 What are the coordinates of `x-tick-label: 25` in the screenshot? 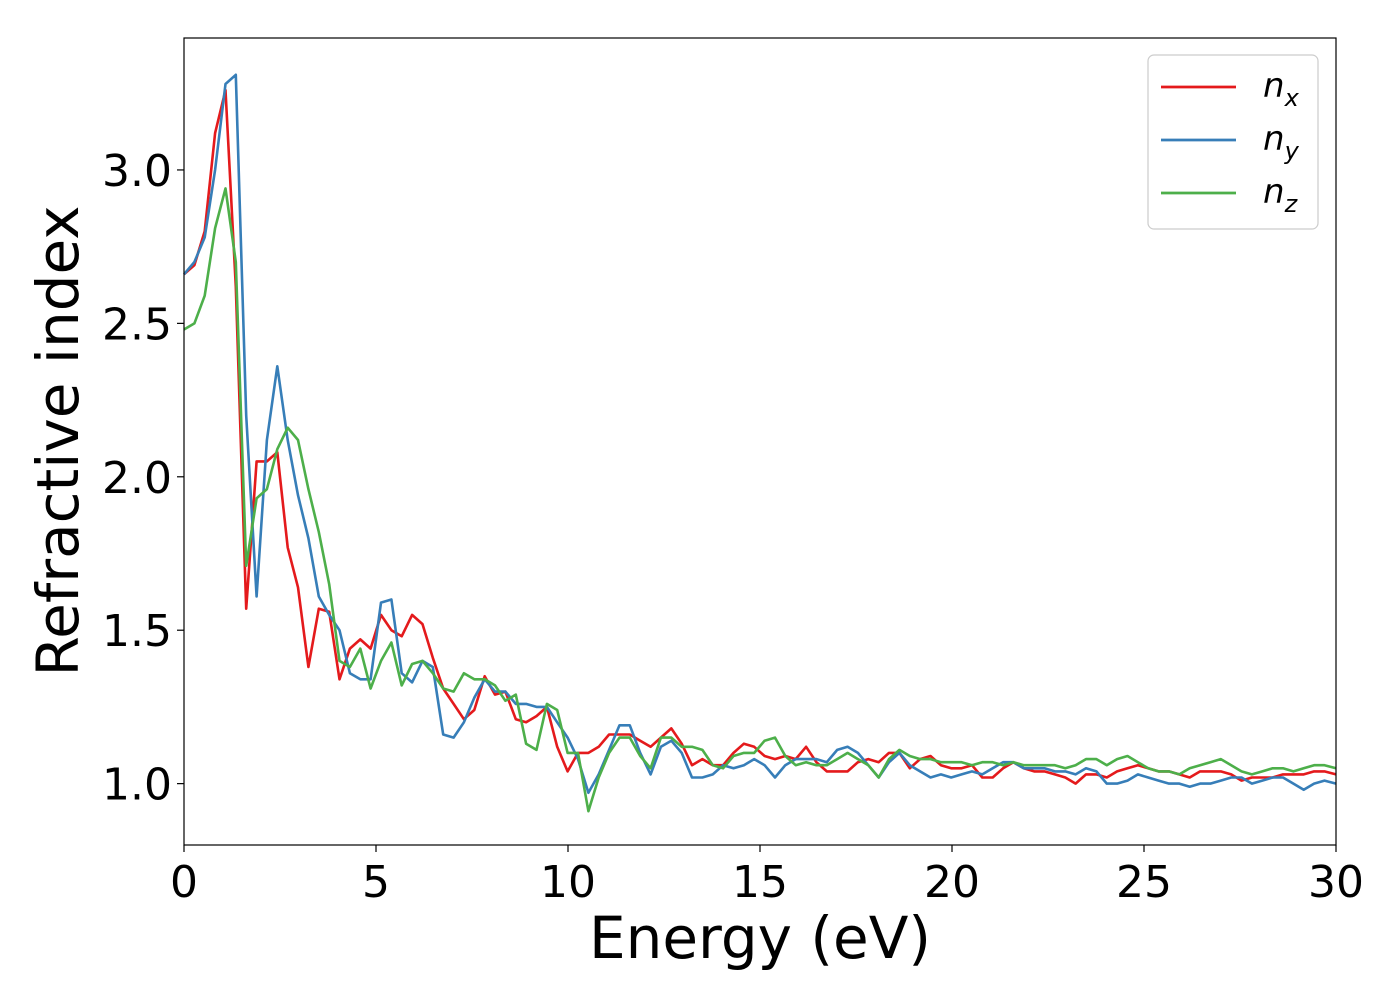 It's located at (1144, 882).